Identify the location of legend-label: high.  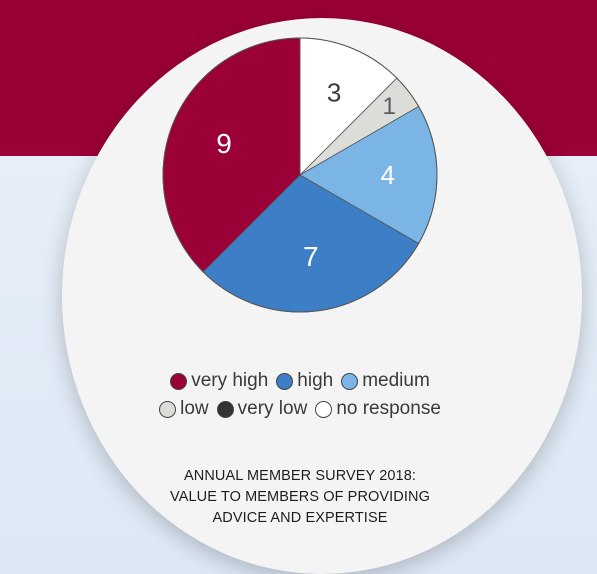
(315, 380).